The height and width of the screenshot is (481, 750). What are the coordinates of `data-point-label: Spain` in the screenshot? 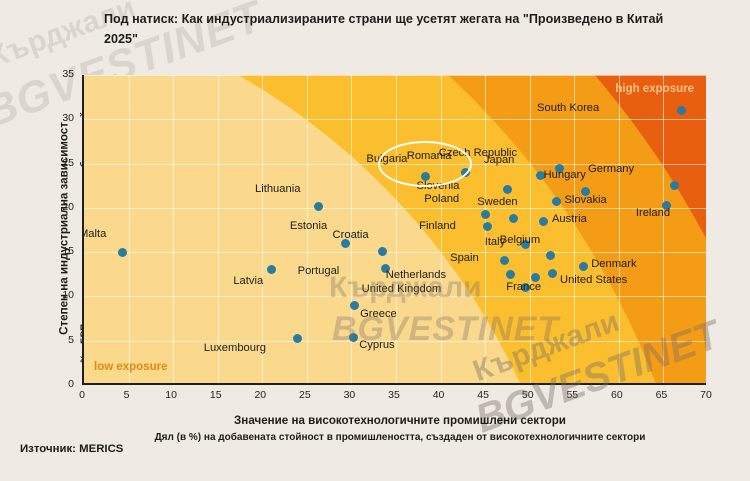 It's located at (464, 258).